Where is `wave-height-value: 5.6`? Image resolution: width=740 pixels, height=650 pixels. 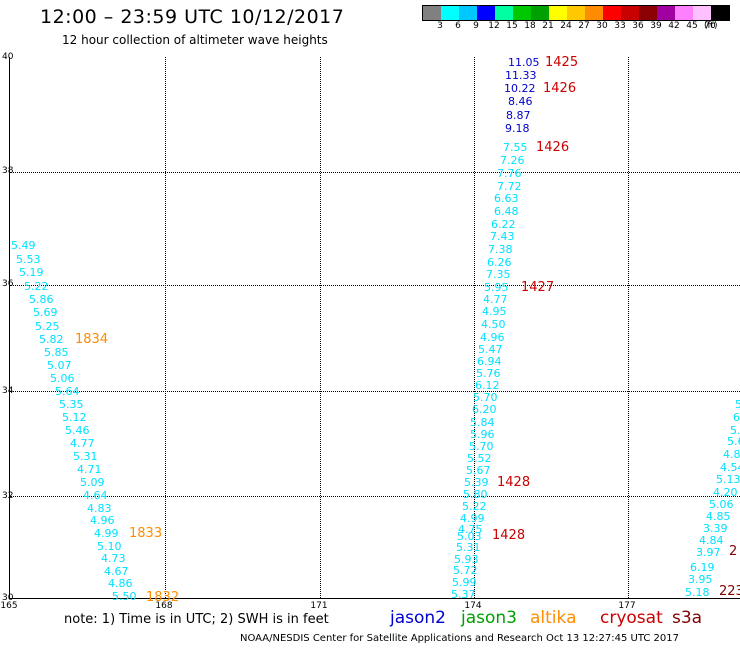
wave-height-value: 5.6 is located at coordinates (733, 441).